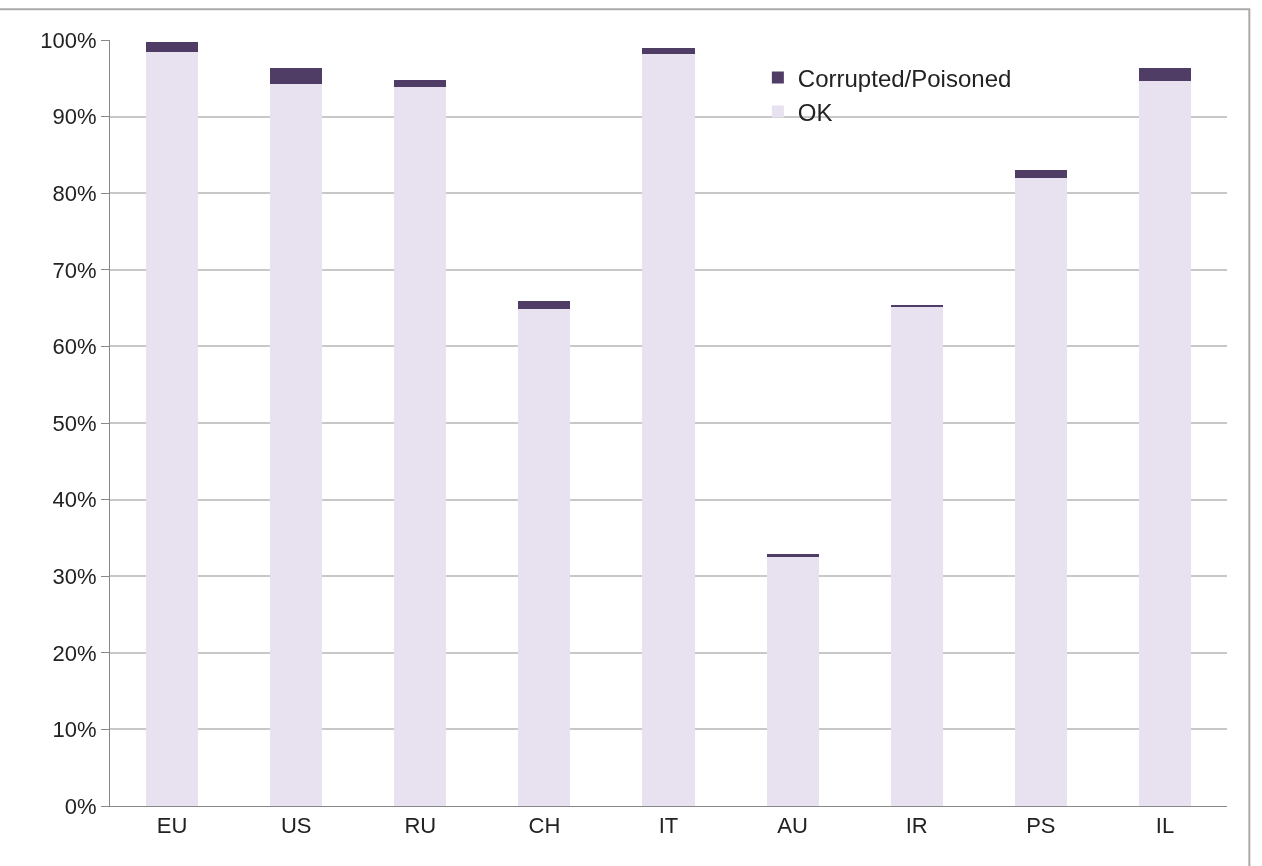 The width and height of the screenshot is (1262, 866). I want to click on legend-label: OK, so click(815, 112).